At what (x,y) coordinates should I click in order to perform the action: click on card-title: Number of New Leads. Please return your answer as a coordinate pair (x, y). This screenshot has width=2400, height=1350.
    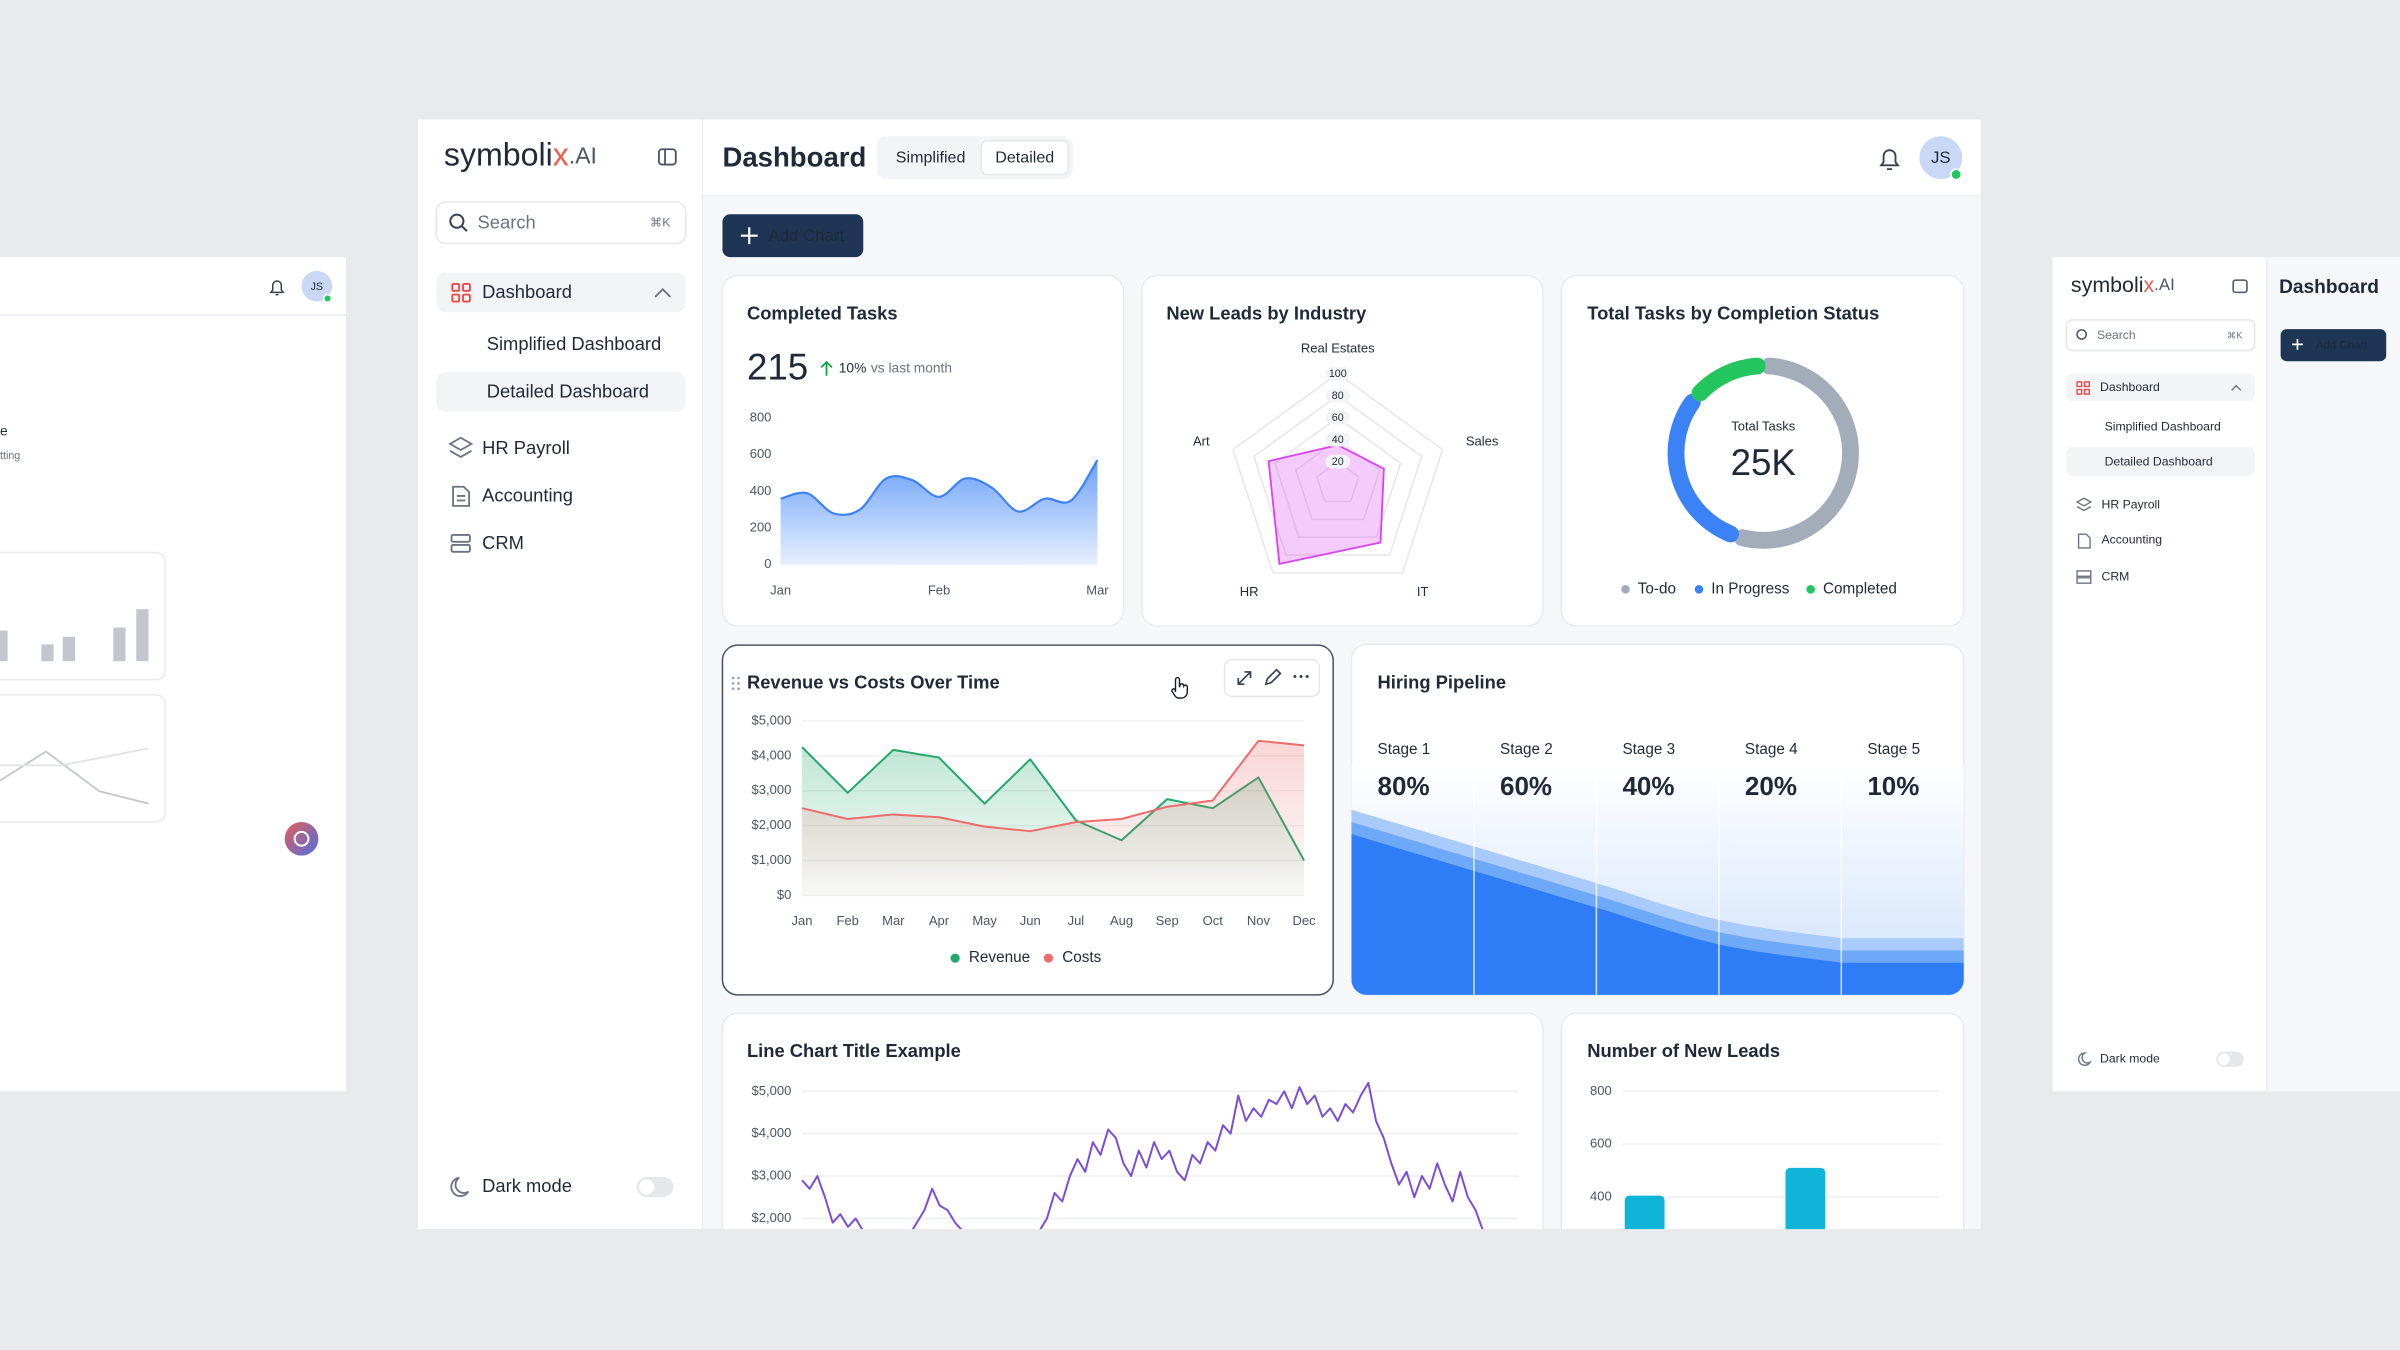
    Looking at the image, I should click on (1683, 1050).